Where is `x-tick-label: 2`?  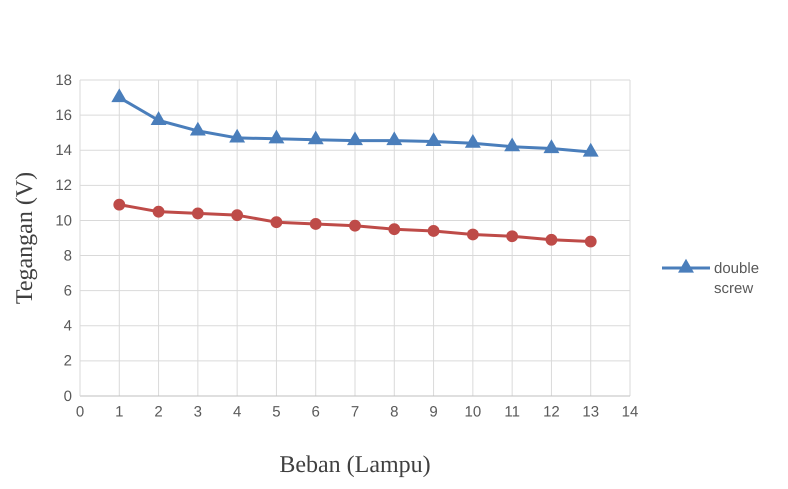 x-tick-label: 2 is located at coordinates (158, 412).